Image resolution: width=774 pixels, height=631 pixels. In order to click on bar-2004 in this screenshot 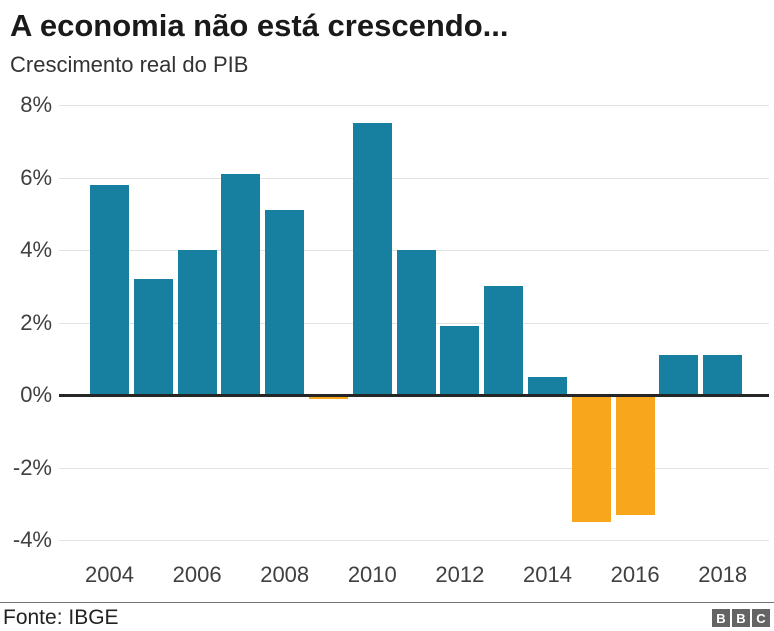, I will do `click(109, 289)`.